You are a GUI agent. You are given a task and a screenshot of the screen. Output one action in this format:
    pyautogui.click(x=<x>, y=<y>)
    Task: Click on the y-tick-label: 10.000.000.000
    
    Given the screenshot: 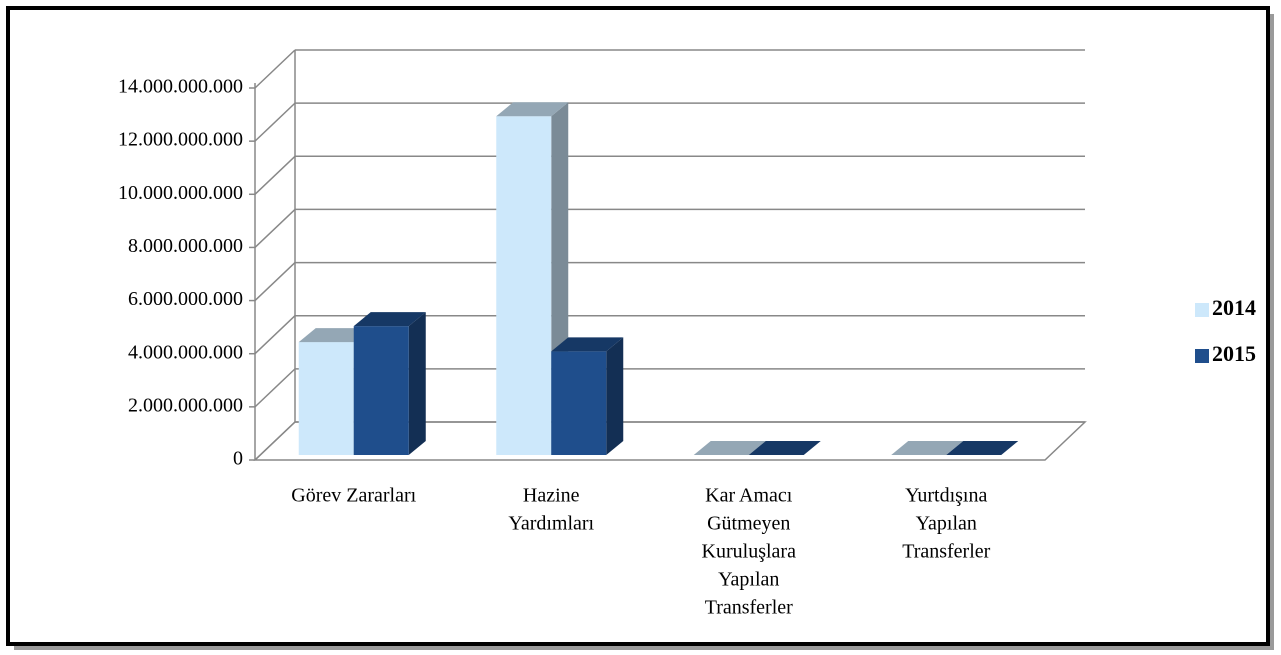 What is the action you would take?
    pyautogui.click(x=180, y=193)
    